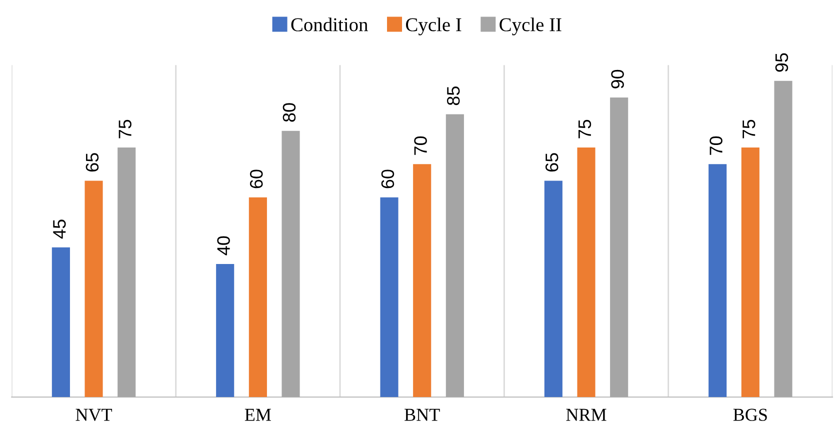 This screenshot has height=434, width=835. What do you see at coordinates (617, 79) in the screenshot?
I see `data-label: 90` at bounding box center [617, 79].